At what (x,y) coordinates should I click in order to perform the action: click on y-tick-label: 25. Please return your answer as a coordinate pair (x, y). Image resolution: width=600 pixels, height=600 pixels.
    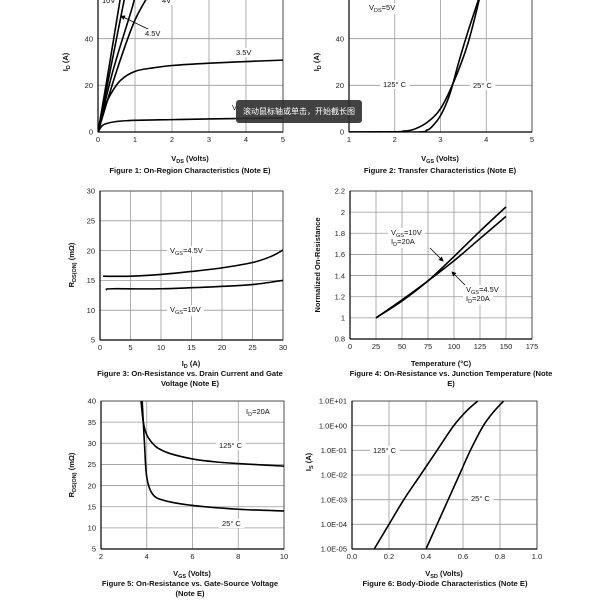
    Looking at the image, I should click on (91, 221).